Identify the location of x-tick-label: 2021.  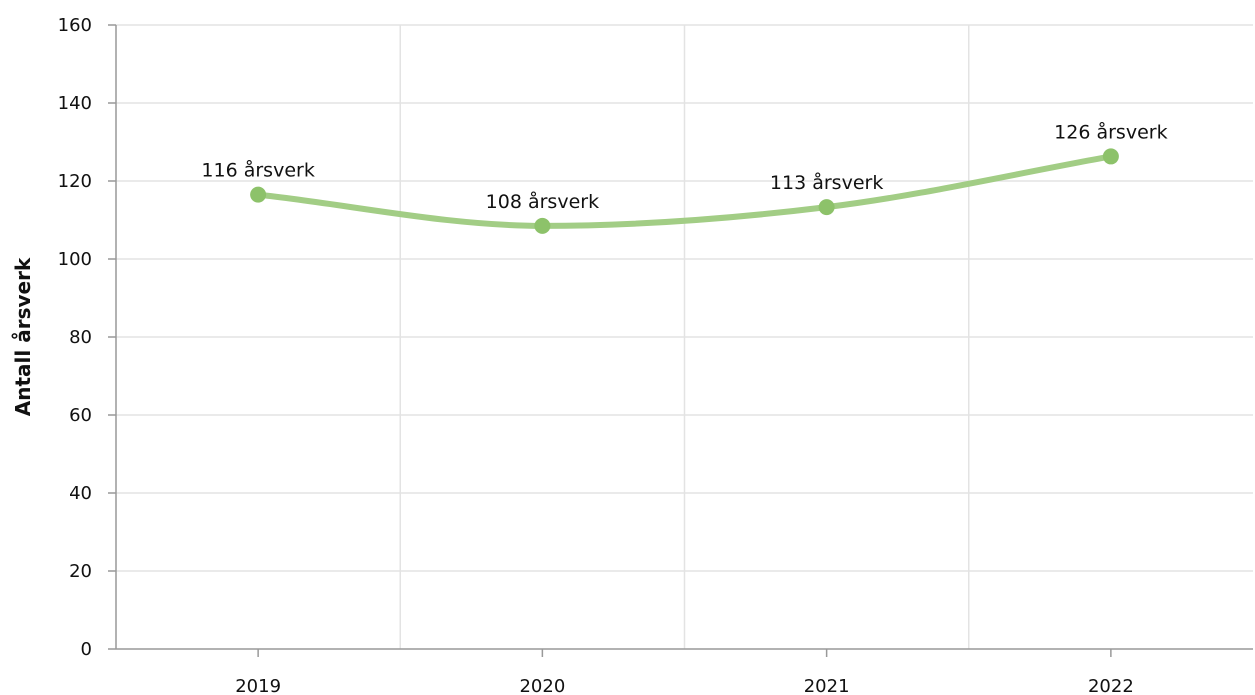
(827, 685).